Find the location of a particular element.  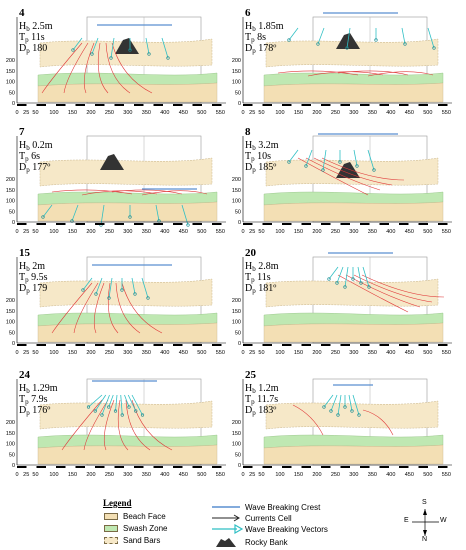

x-tick-label: 50 is located at coordinates (35, 475).